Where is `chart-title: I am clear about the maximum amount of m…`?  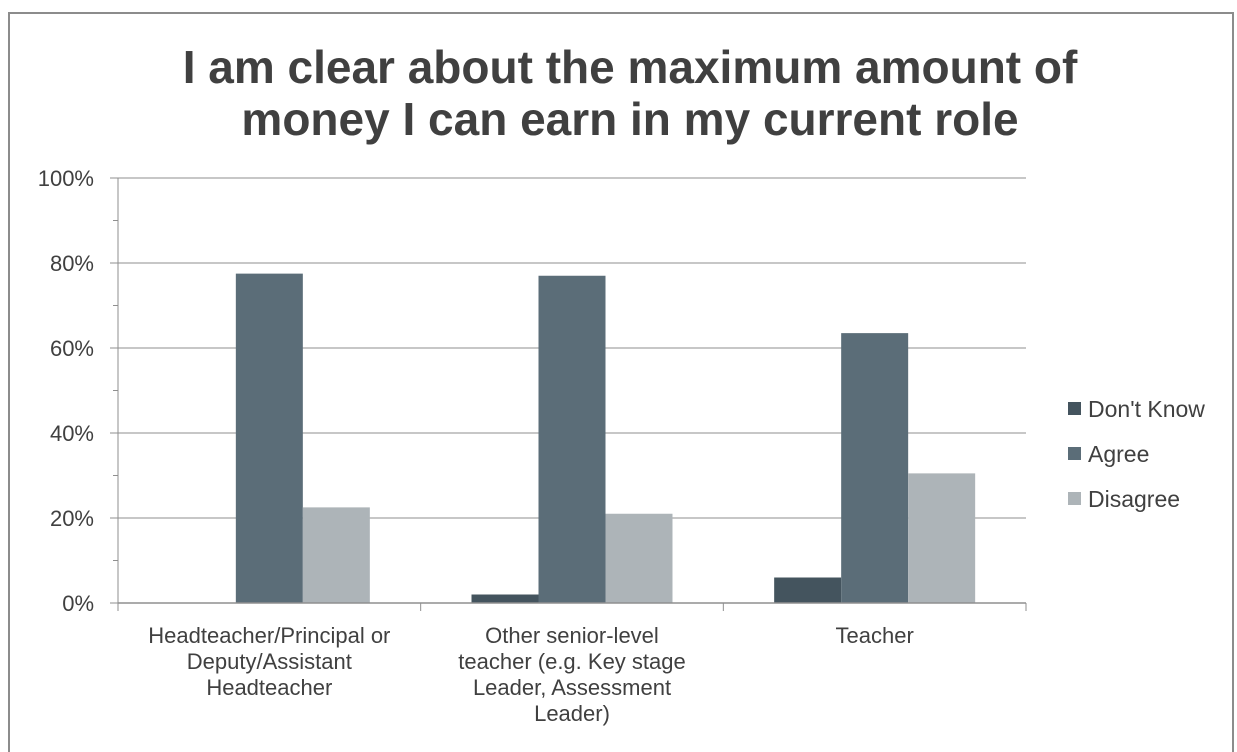 chart-title: I am clear about the maximum amount of m… is located at coordinates (630, 93).